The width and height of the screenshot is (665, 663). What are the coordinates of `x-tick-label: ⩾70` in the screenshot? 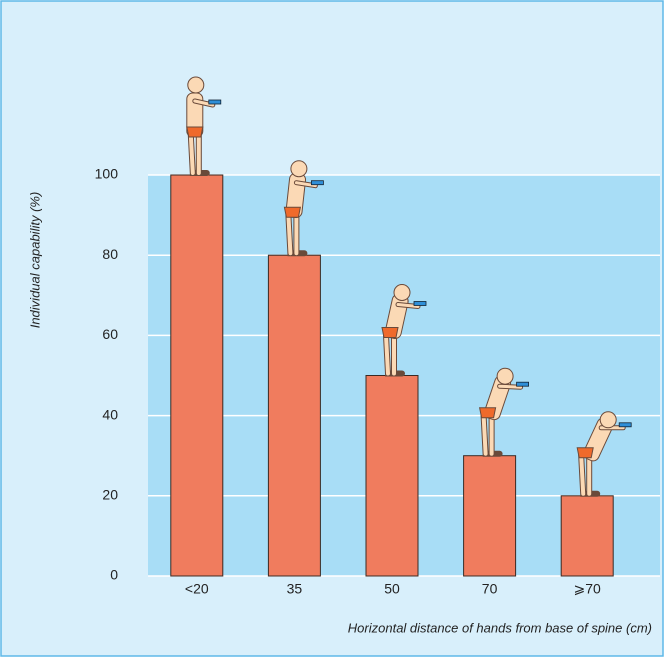 It's located at (588, 589).